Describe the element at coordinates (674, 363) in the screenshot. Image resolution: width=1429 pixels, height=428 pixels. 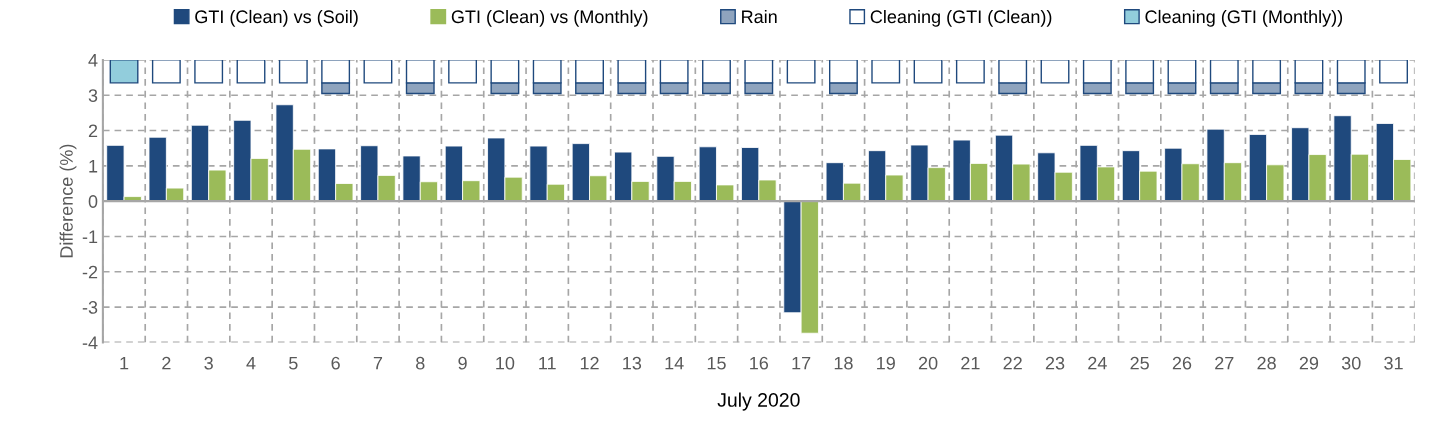
I see `x-tick-label: 14` at that location.